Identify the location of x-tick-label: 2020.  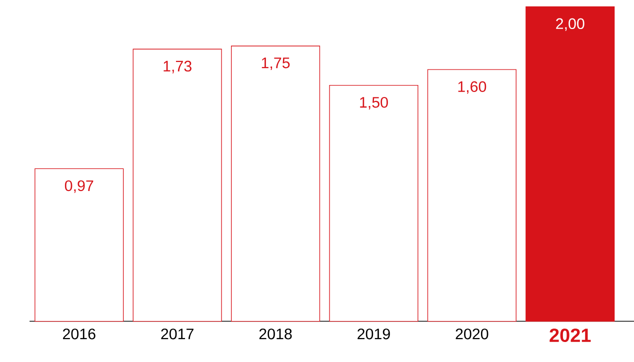
(472, 334).